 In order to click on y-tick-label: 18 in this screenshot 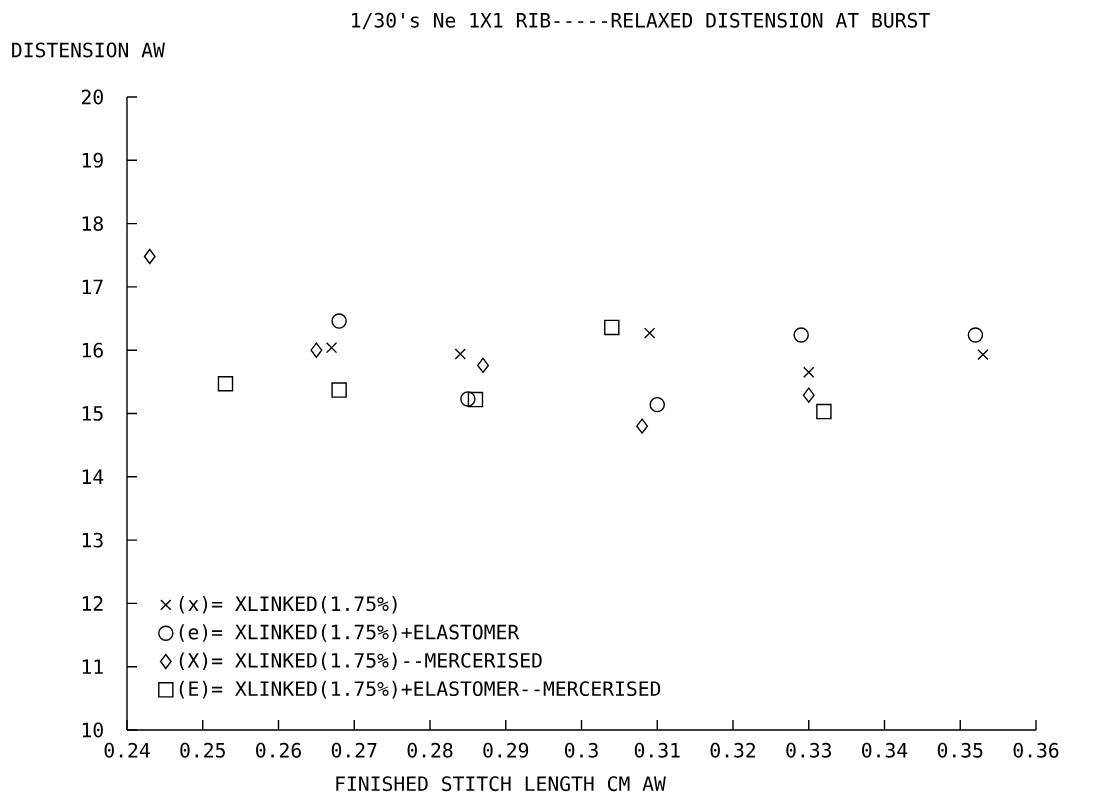, I will do `click(92, 224)`.